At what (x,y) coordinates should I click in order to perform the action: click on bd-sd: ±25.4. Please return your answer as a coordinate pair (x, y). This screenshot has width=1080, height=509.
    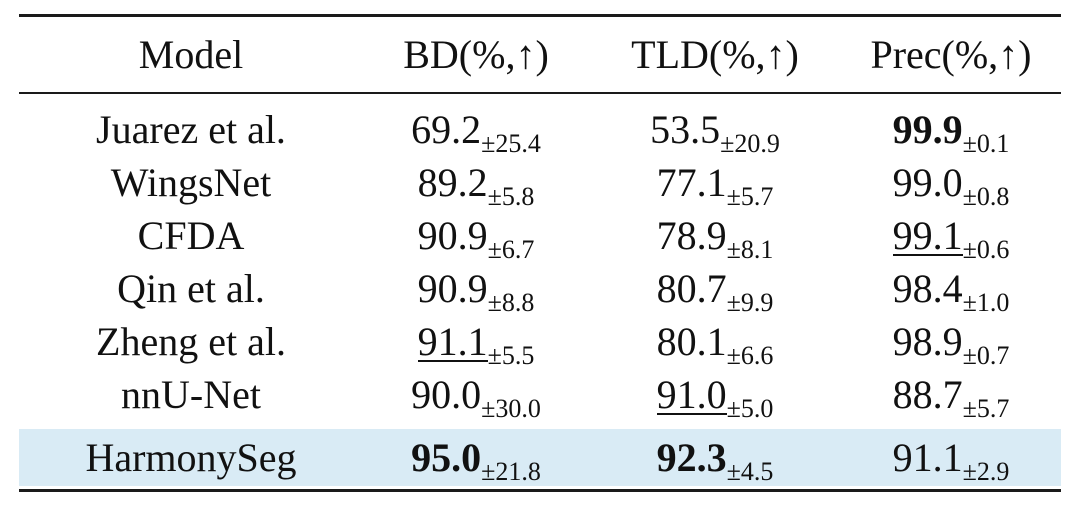
    Looking at the image, I should click on (511, 143).